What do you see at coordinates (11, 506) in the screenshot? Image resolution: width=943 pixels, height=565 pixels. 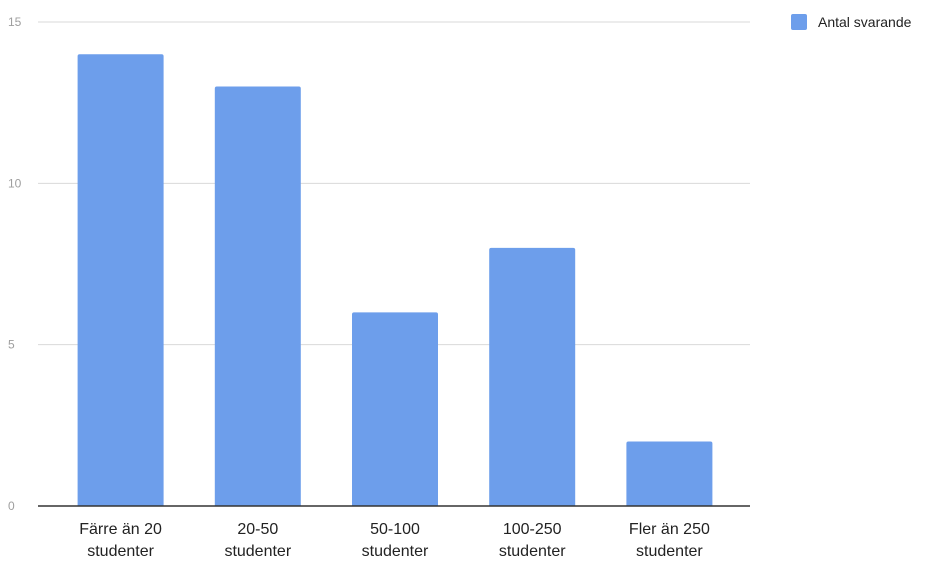 I see `y-tick-label: 0` at bounding box center [11, 506].